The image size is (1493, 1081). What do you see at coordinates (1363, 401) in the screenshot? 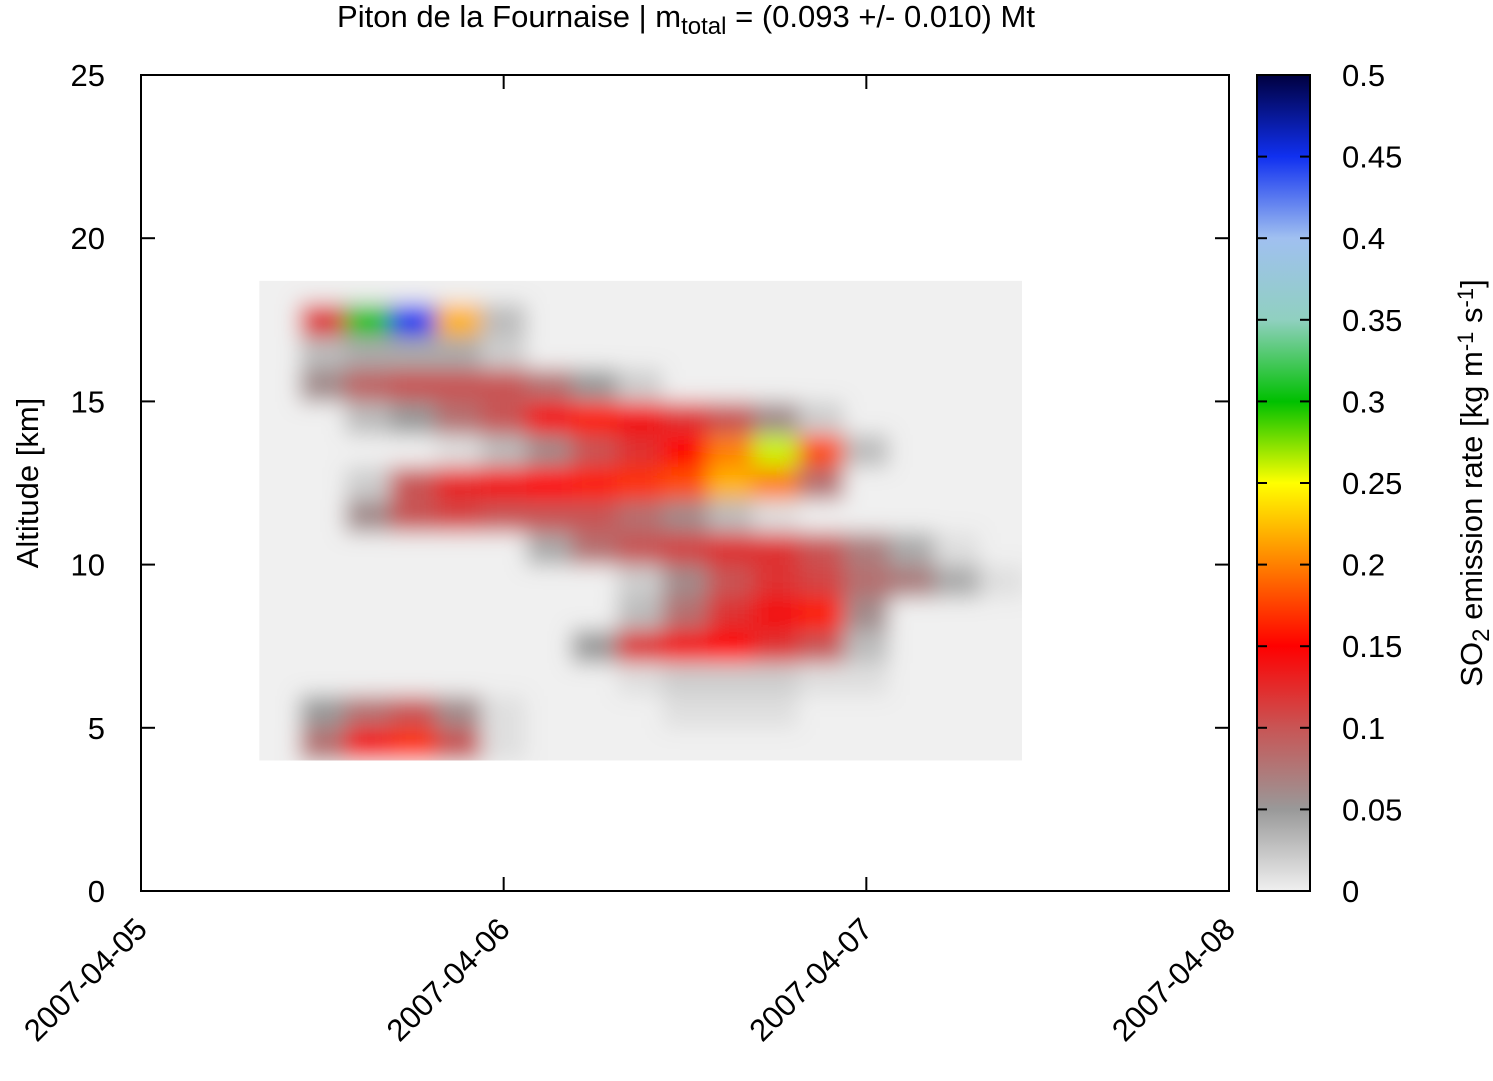
I see `colorbar-tick-label: 0.3` at bounding box center [1363, 401].